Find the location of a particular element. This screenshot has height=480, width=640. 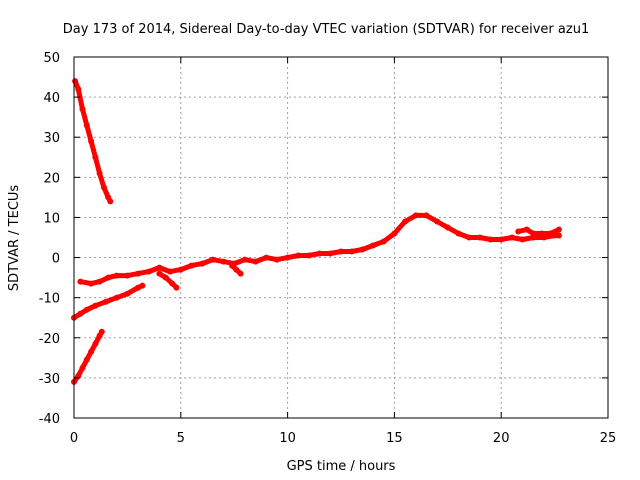

y-tick-label: -10 is located at coordinates (49, 299).